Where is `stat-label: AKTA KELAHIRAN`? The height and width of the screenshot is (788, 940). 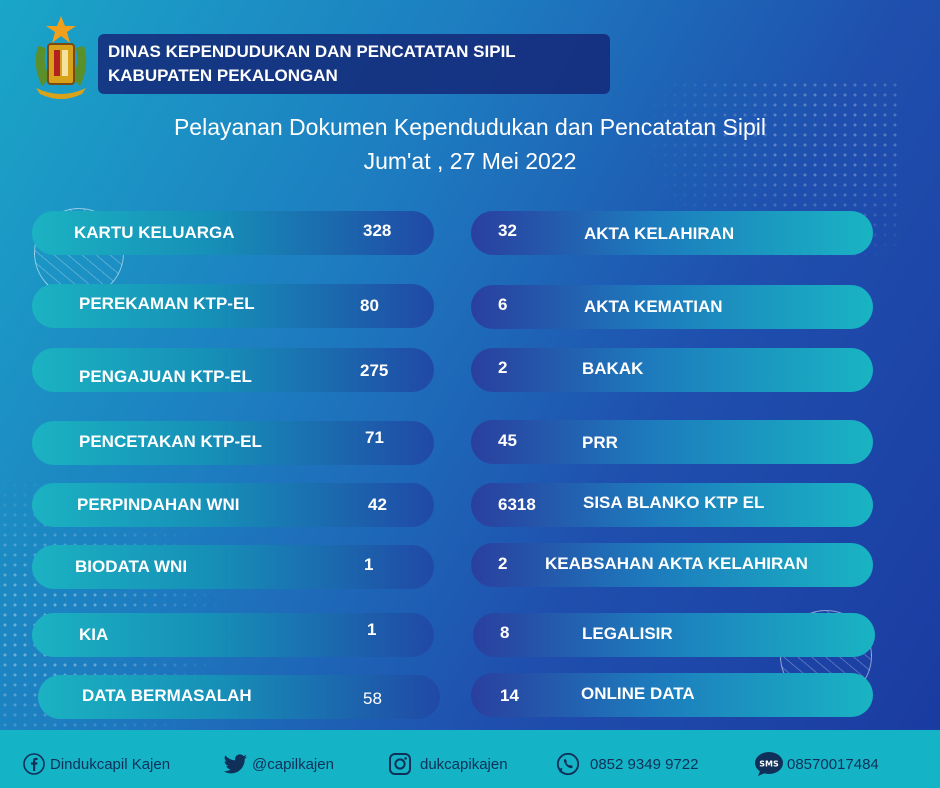 stat-label: AKTA KELAHIRAN is located at coordinates (659, 233).